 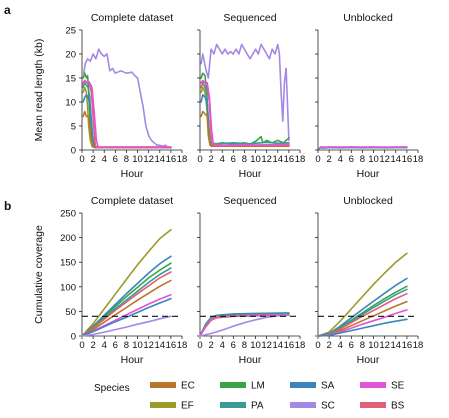 I want to click on panel-title: Complete dataset, so click(x=132, y=18).